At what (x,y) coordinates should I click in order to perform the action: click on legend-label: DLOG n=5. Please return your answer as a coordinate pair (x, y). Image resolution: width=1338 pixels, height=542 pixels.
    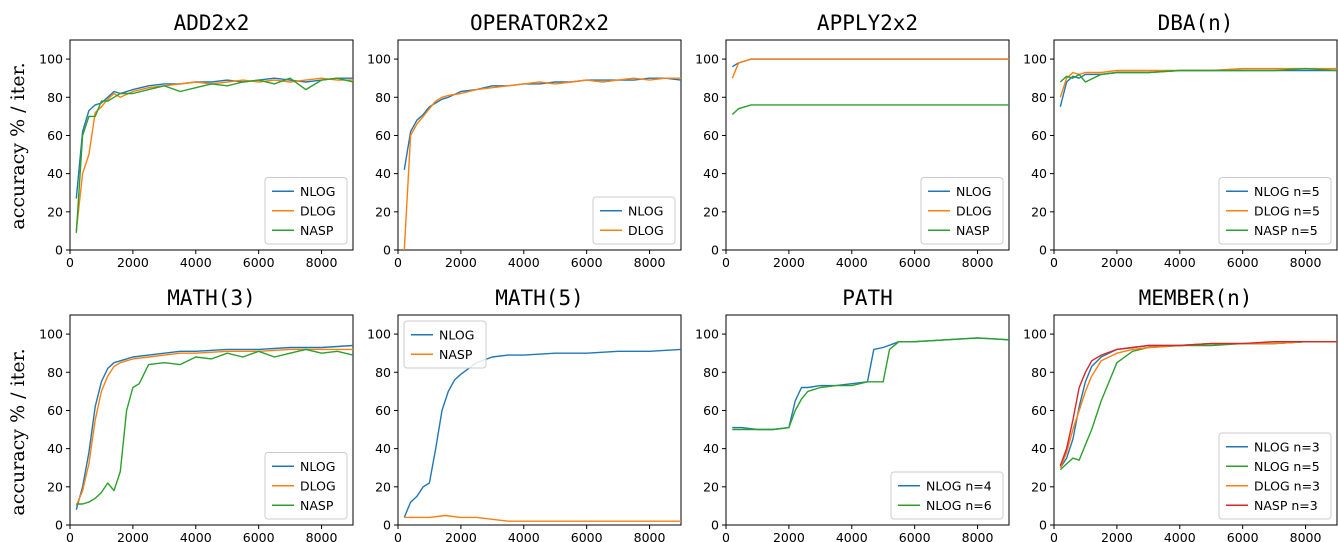
    Looking at the image, I should click on (1287, 210).